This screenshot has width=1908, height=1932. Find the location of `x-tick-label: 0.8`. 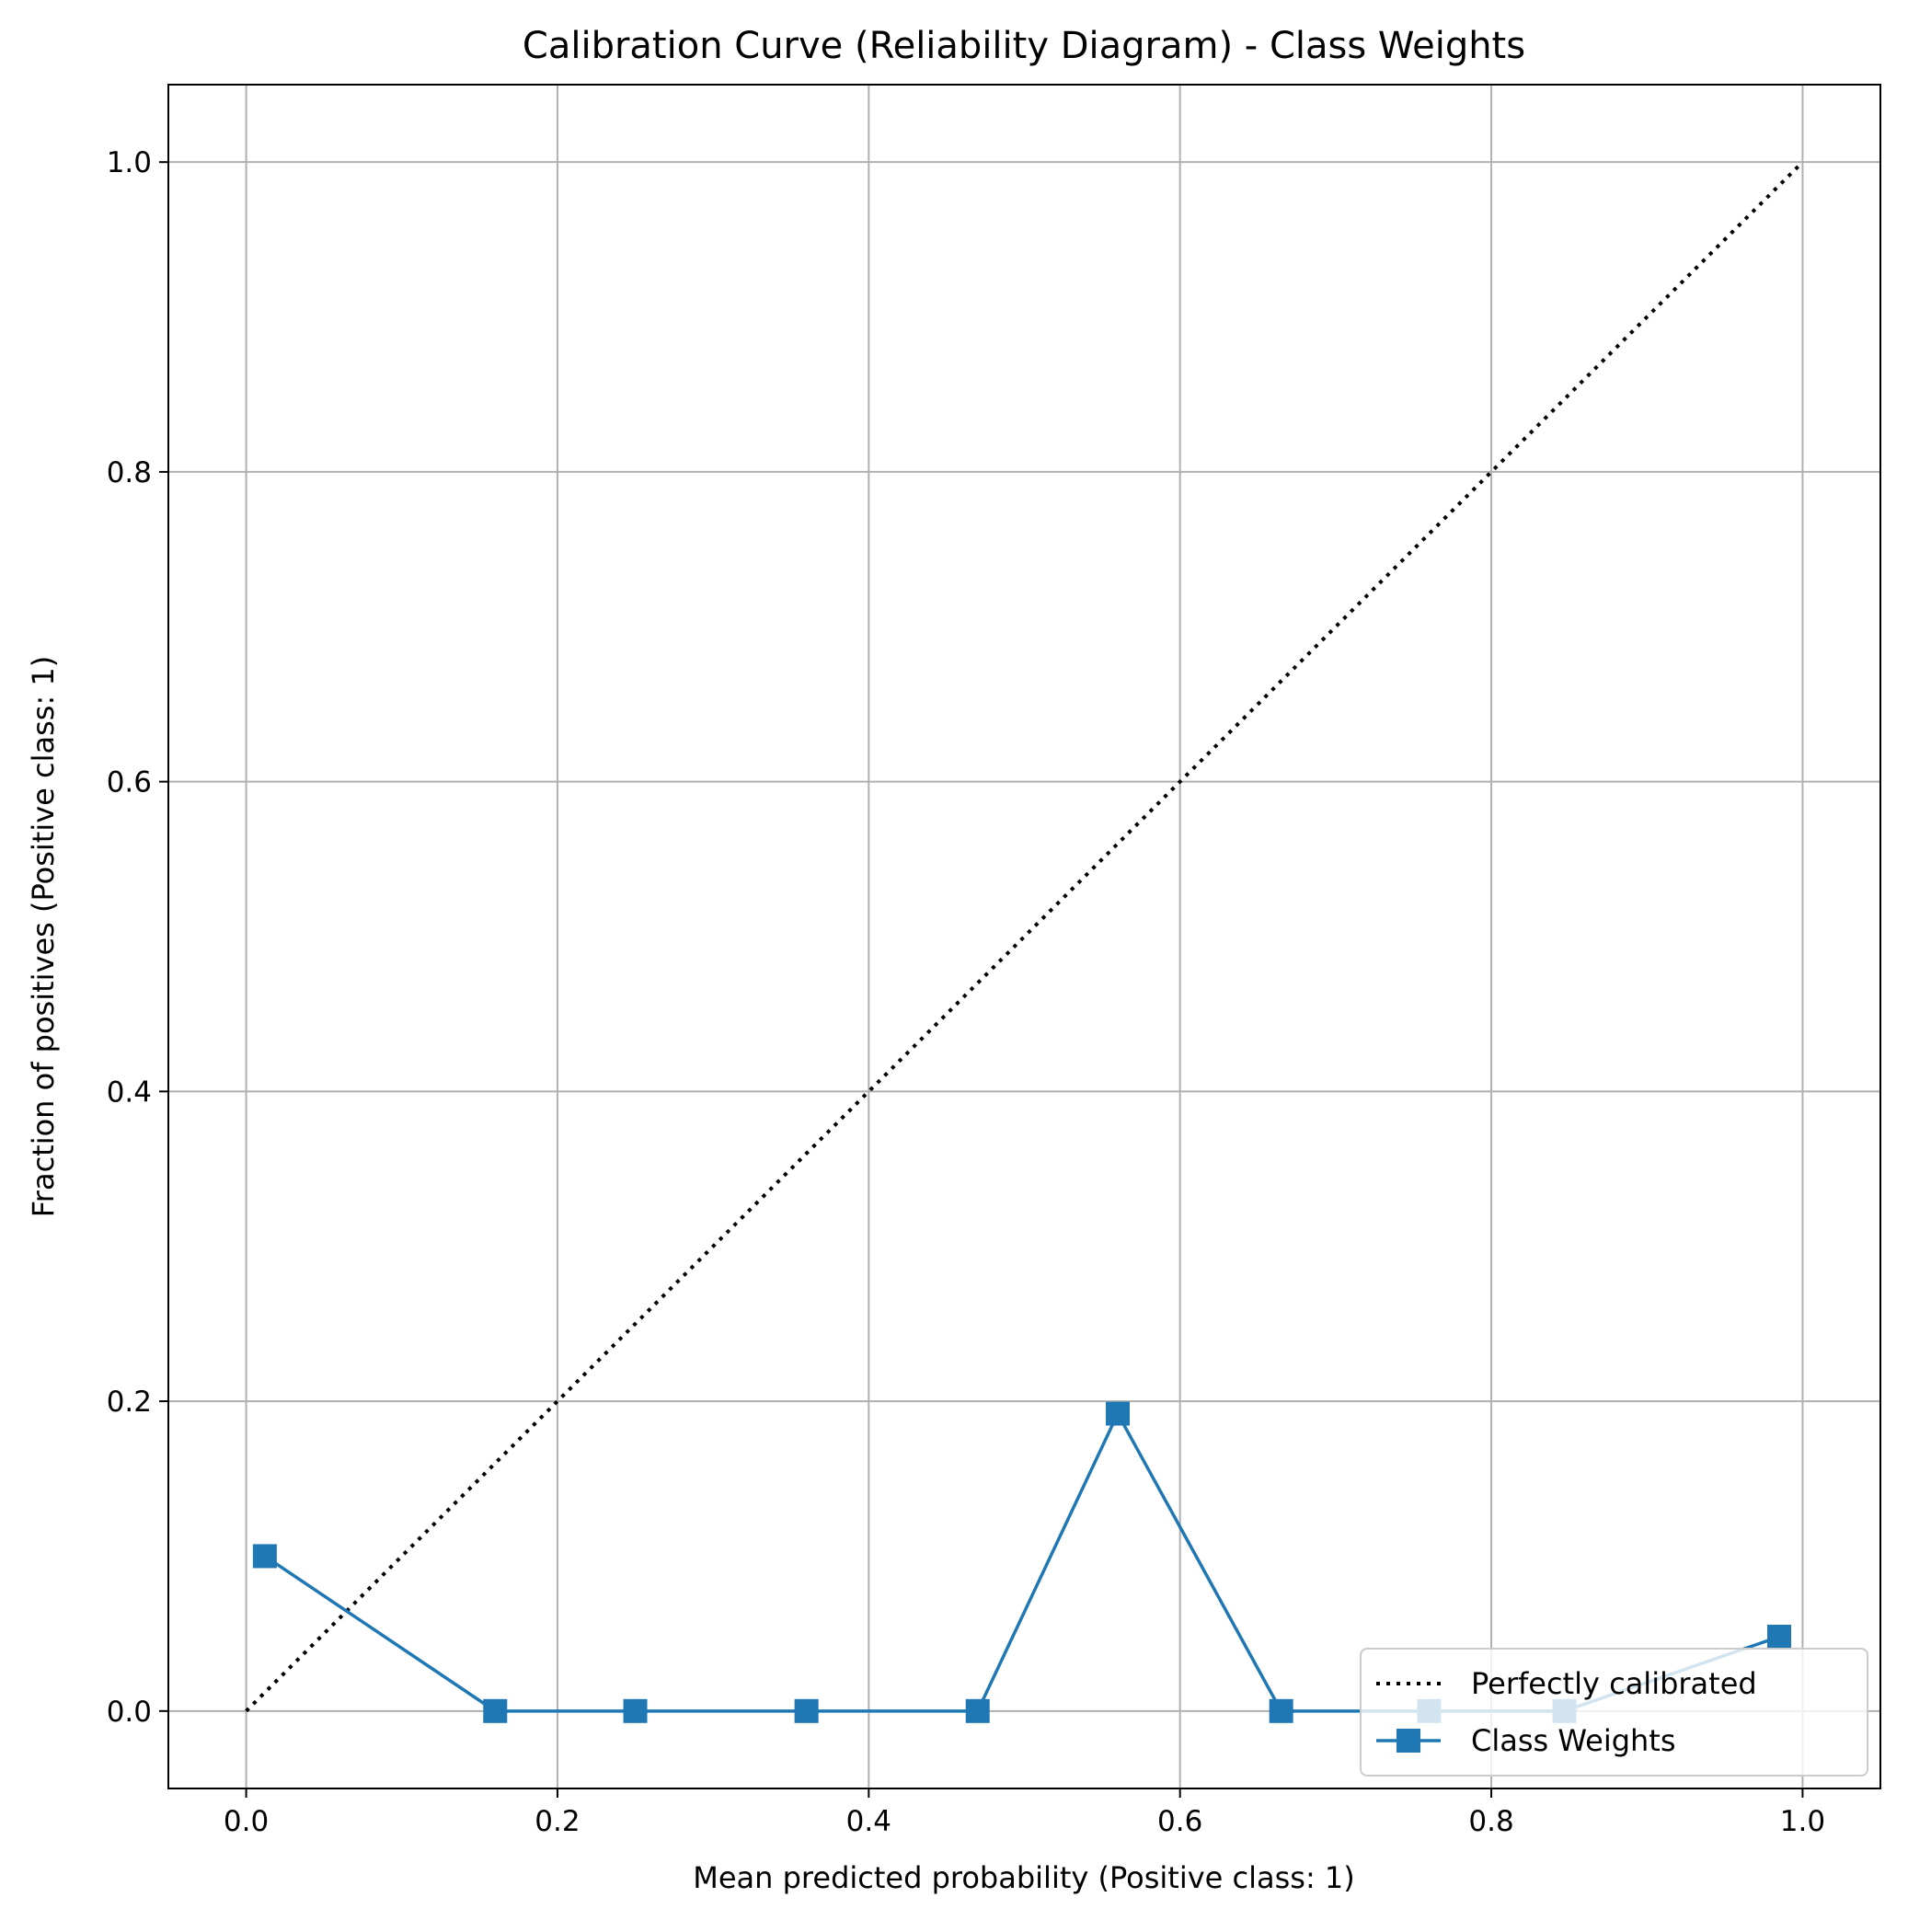

x-tick-label: 0.8 is located at coordinates (1490, 1821).